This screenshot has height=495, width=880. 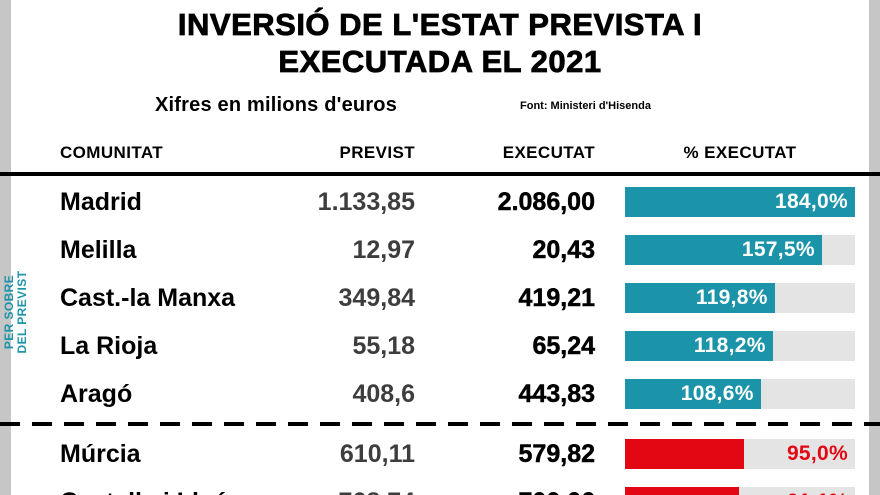 I want to click on left-gray-strip, so click(x=5, y=247).